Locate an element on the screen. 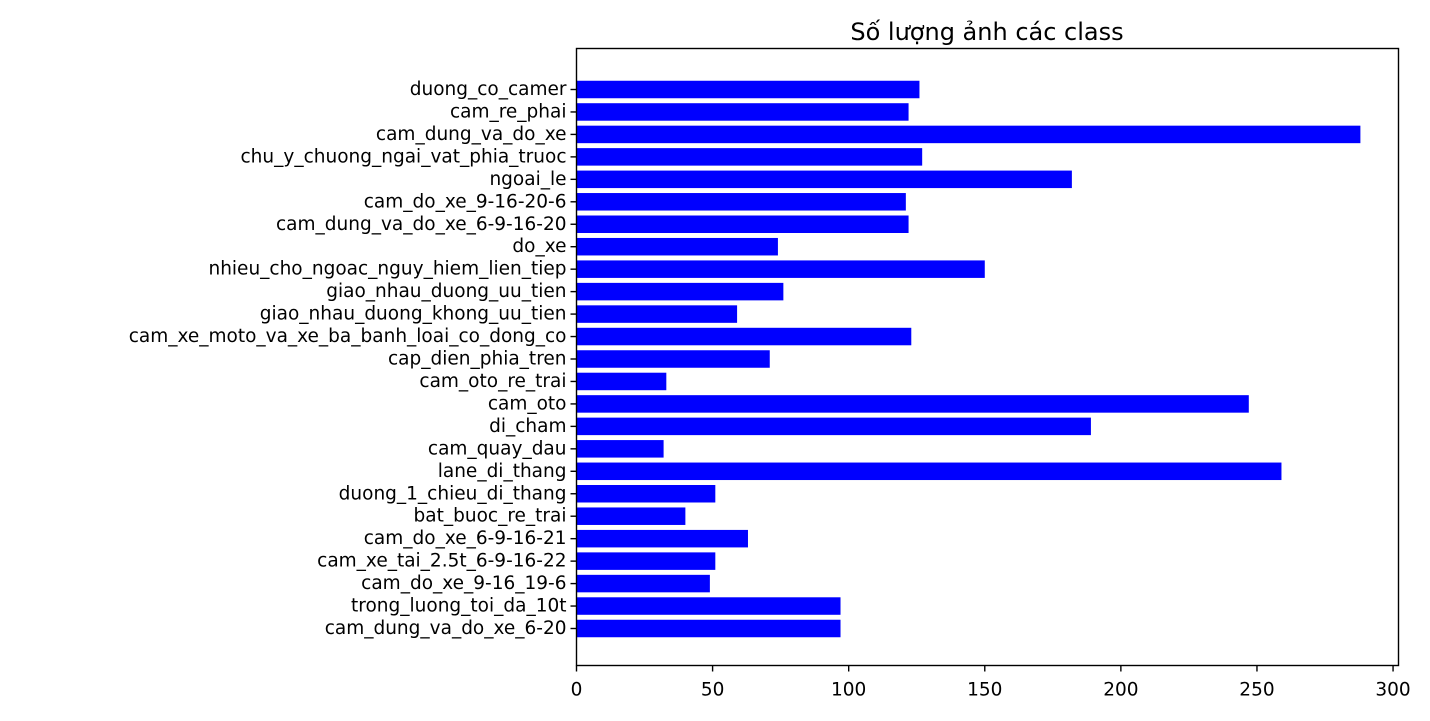  y-tick-label: cam_quay_dau is located at coordinates (497, 448).